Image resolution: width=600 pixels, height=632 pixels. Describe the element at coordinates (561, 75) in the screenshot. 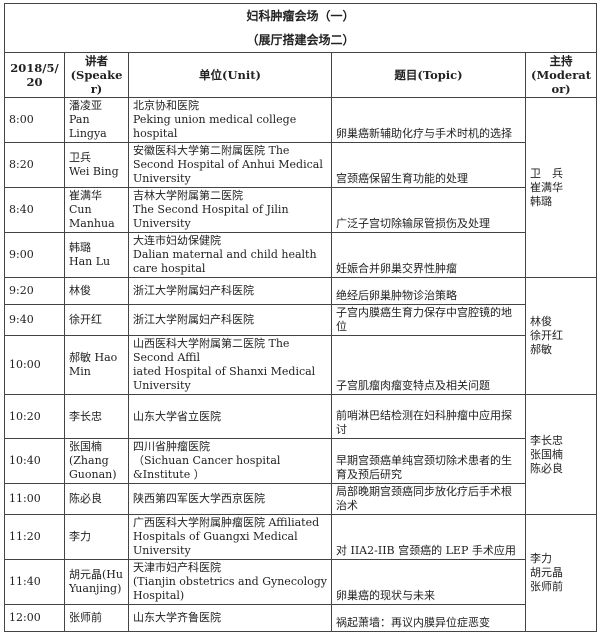

I see `header-moderator: 主持 (Moderator)` at that location.